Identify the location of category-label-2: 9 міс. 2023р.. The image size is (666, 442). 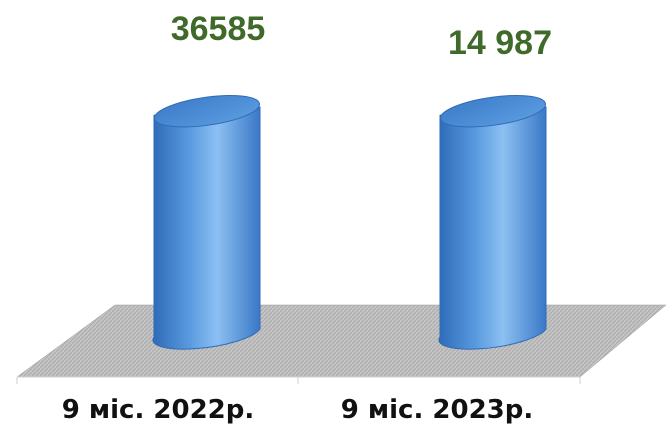
(437, 410).